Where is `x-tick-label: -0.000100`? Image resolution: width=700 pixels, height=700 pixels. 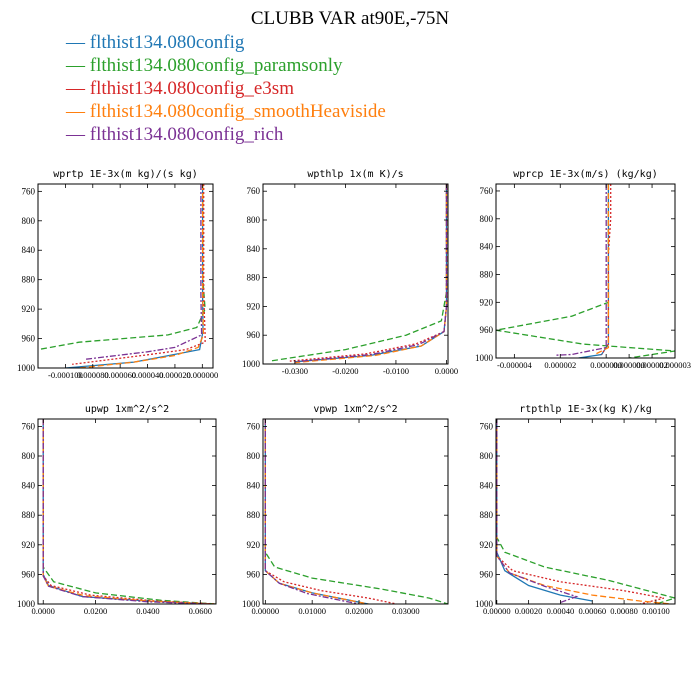 x-tick-label: -0.000100 is located at coordinates (65, 375).